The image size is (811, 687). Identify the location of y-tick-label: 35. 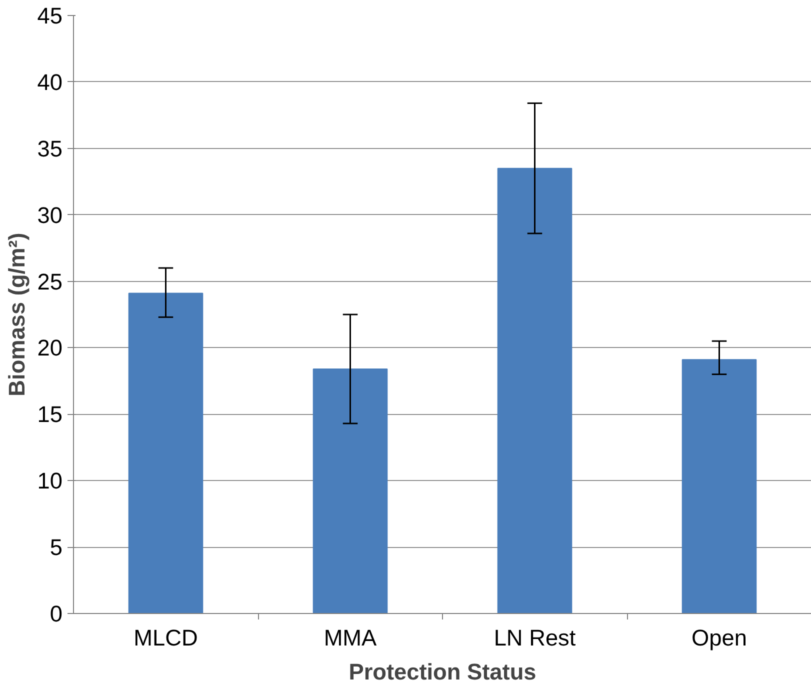
(49, 148).